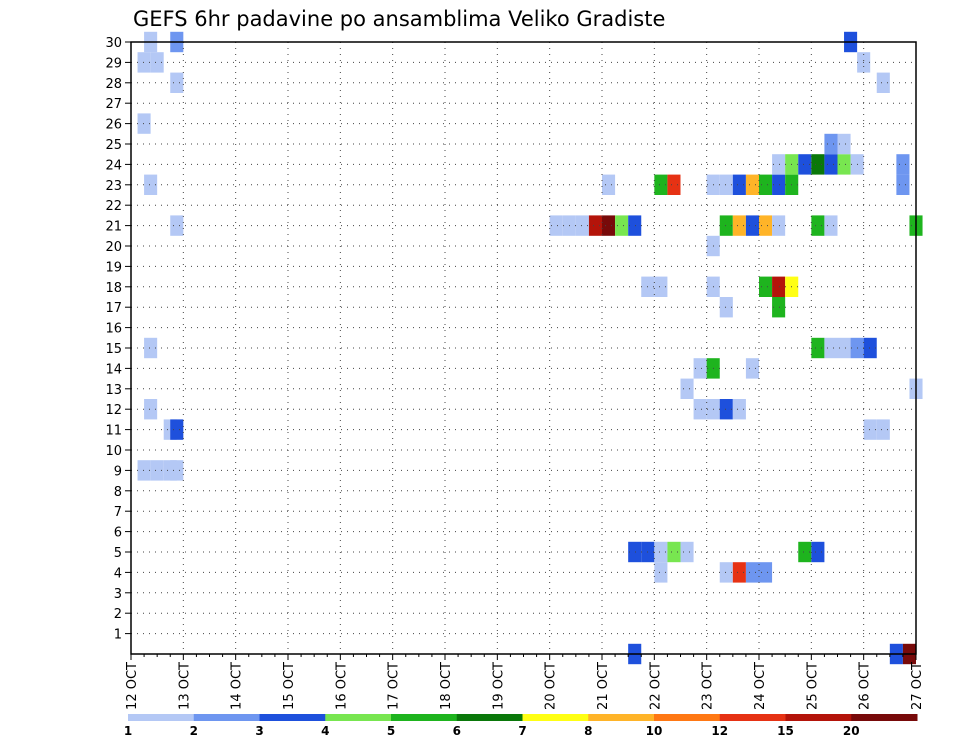 The image size is (960, 742). I want to click on y-tick-label: 21, so click(113, 227).